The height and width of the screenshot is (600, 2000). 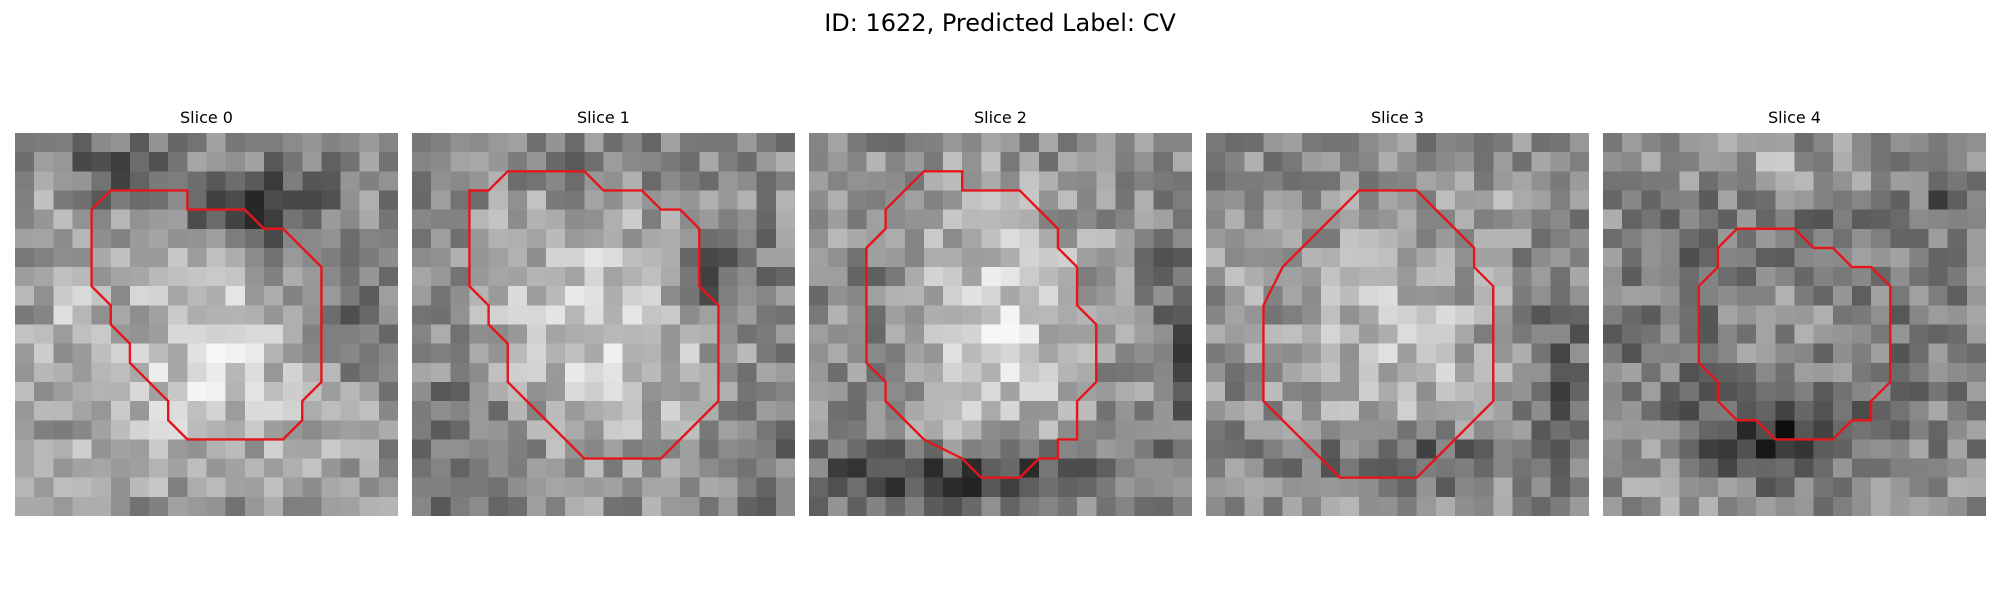 I want to click on slice-panel-1: Slice 1, so click(x=603, y=312).